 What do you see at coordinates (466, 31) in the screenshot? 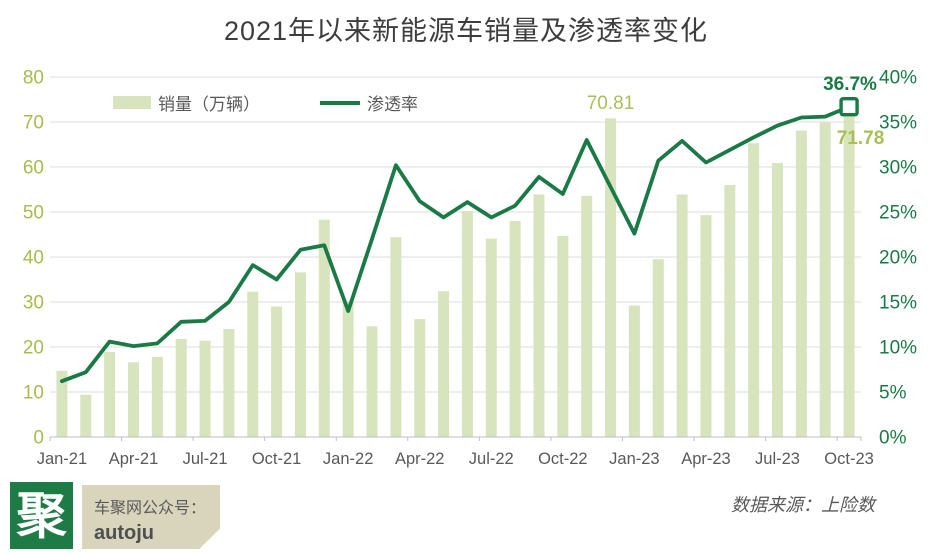
I see `chart-title: 2021年以来新能源车销量及渗透率变化` at bounding box center [466, 31].